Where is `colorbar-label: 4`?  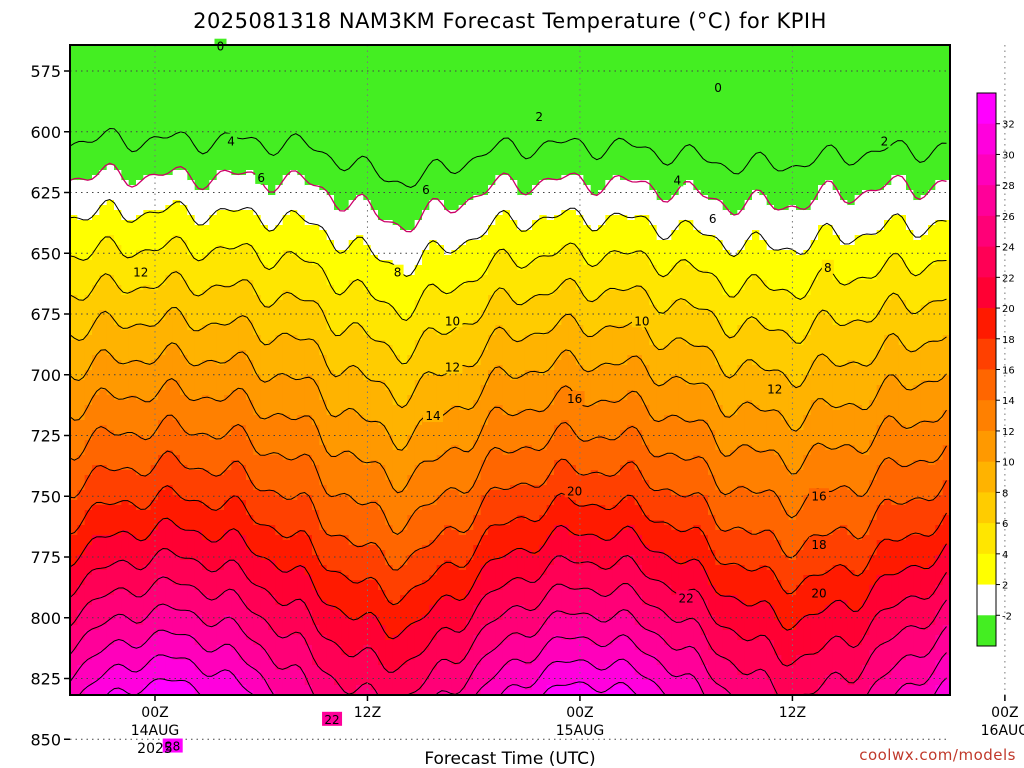
colorbar-label: 4 is located at coordinates (1005, 555).